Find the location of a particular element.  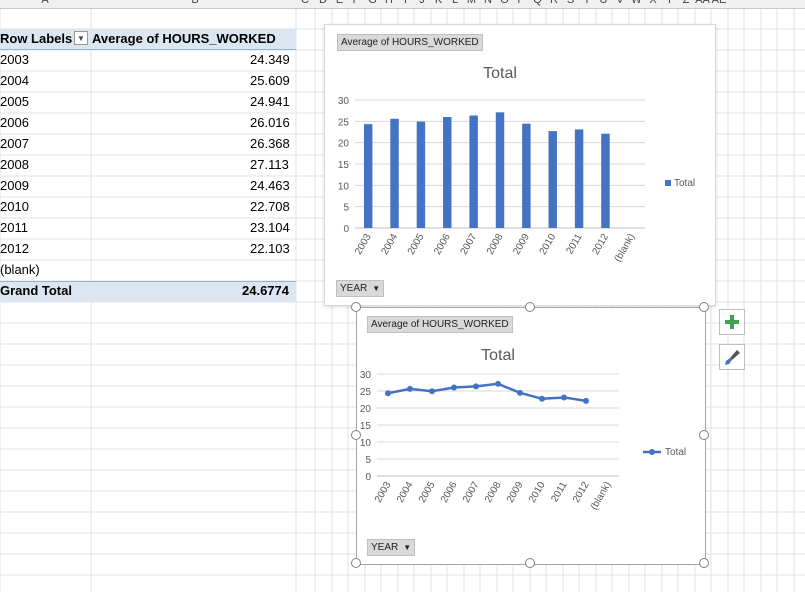

resize-handle-top is located at coordinates (530, 307).